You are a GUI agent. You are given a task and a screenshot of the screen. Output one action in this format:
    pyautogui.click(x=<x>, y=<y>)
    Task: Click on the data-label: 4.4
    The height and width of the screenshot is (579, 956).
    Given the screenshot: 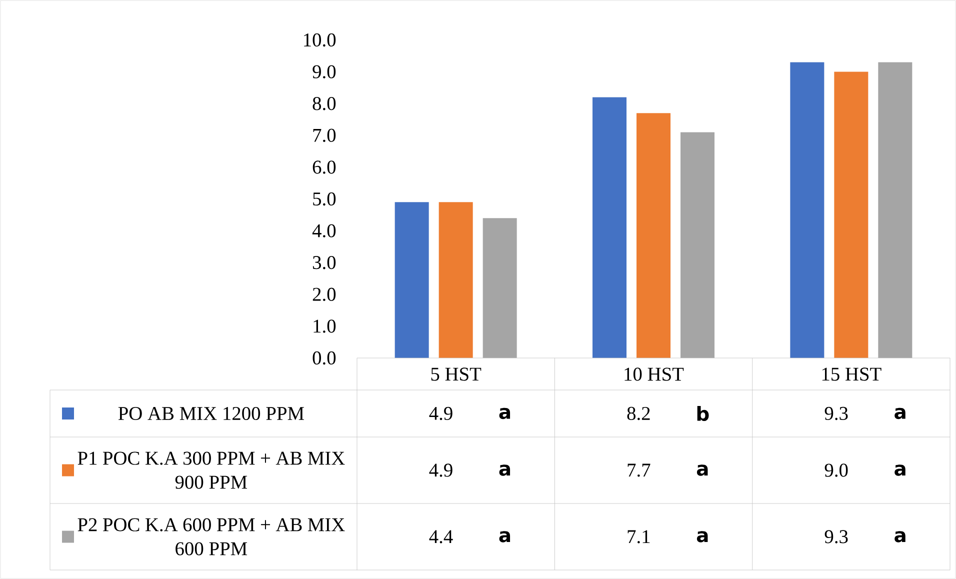 What is the action you would take?
    pyautogui.click(x=441, y=537)
    